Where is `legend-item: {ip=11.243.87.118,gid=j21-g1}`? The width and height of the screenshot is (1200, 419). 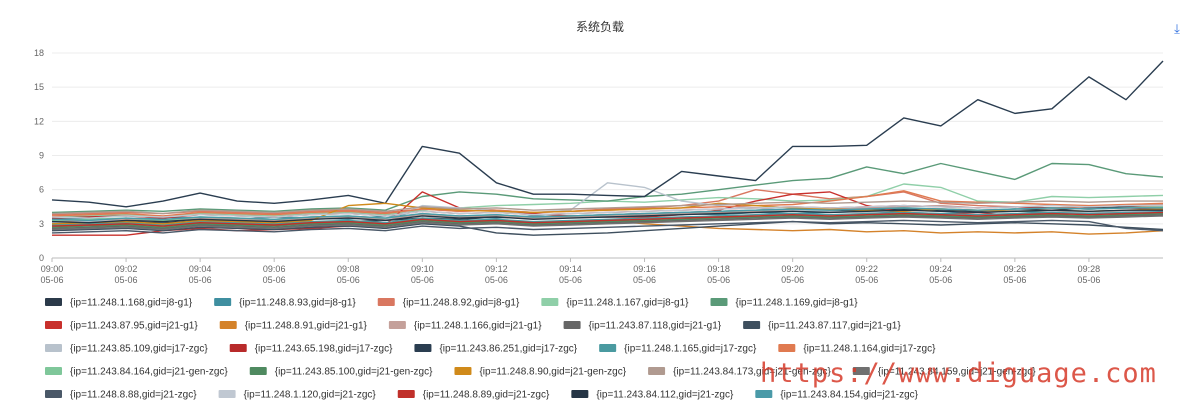 legend-item: {ip=11.243.87.118,gid=j21-g1} is located at coordinates (642, 326).